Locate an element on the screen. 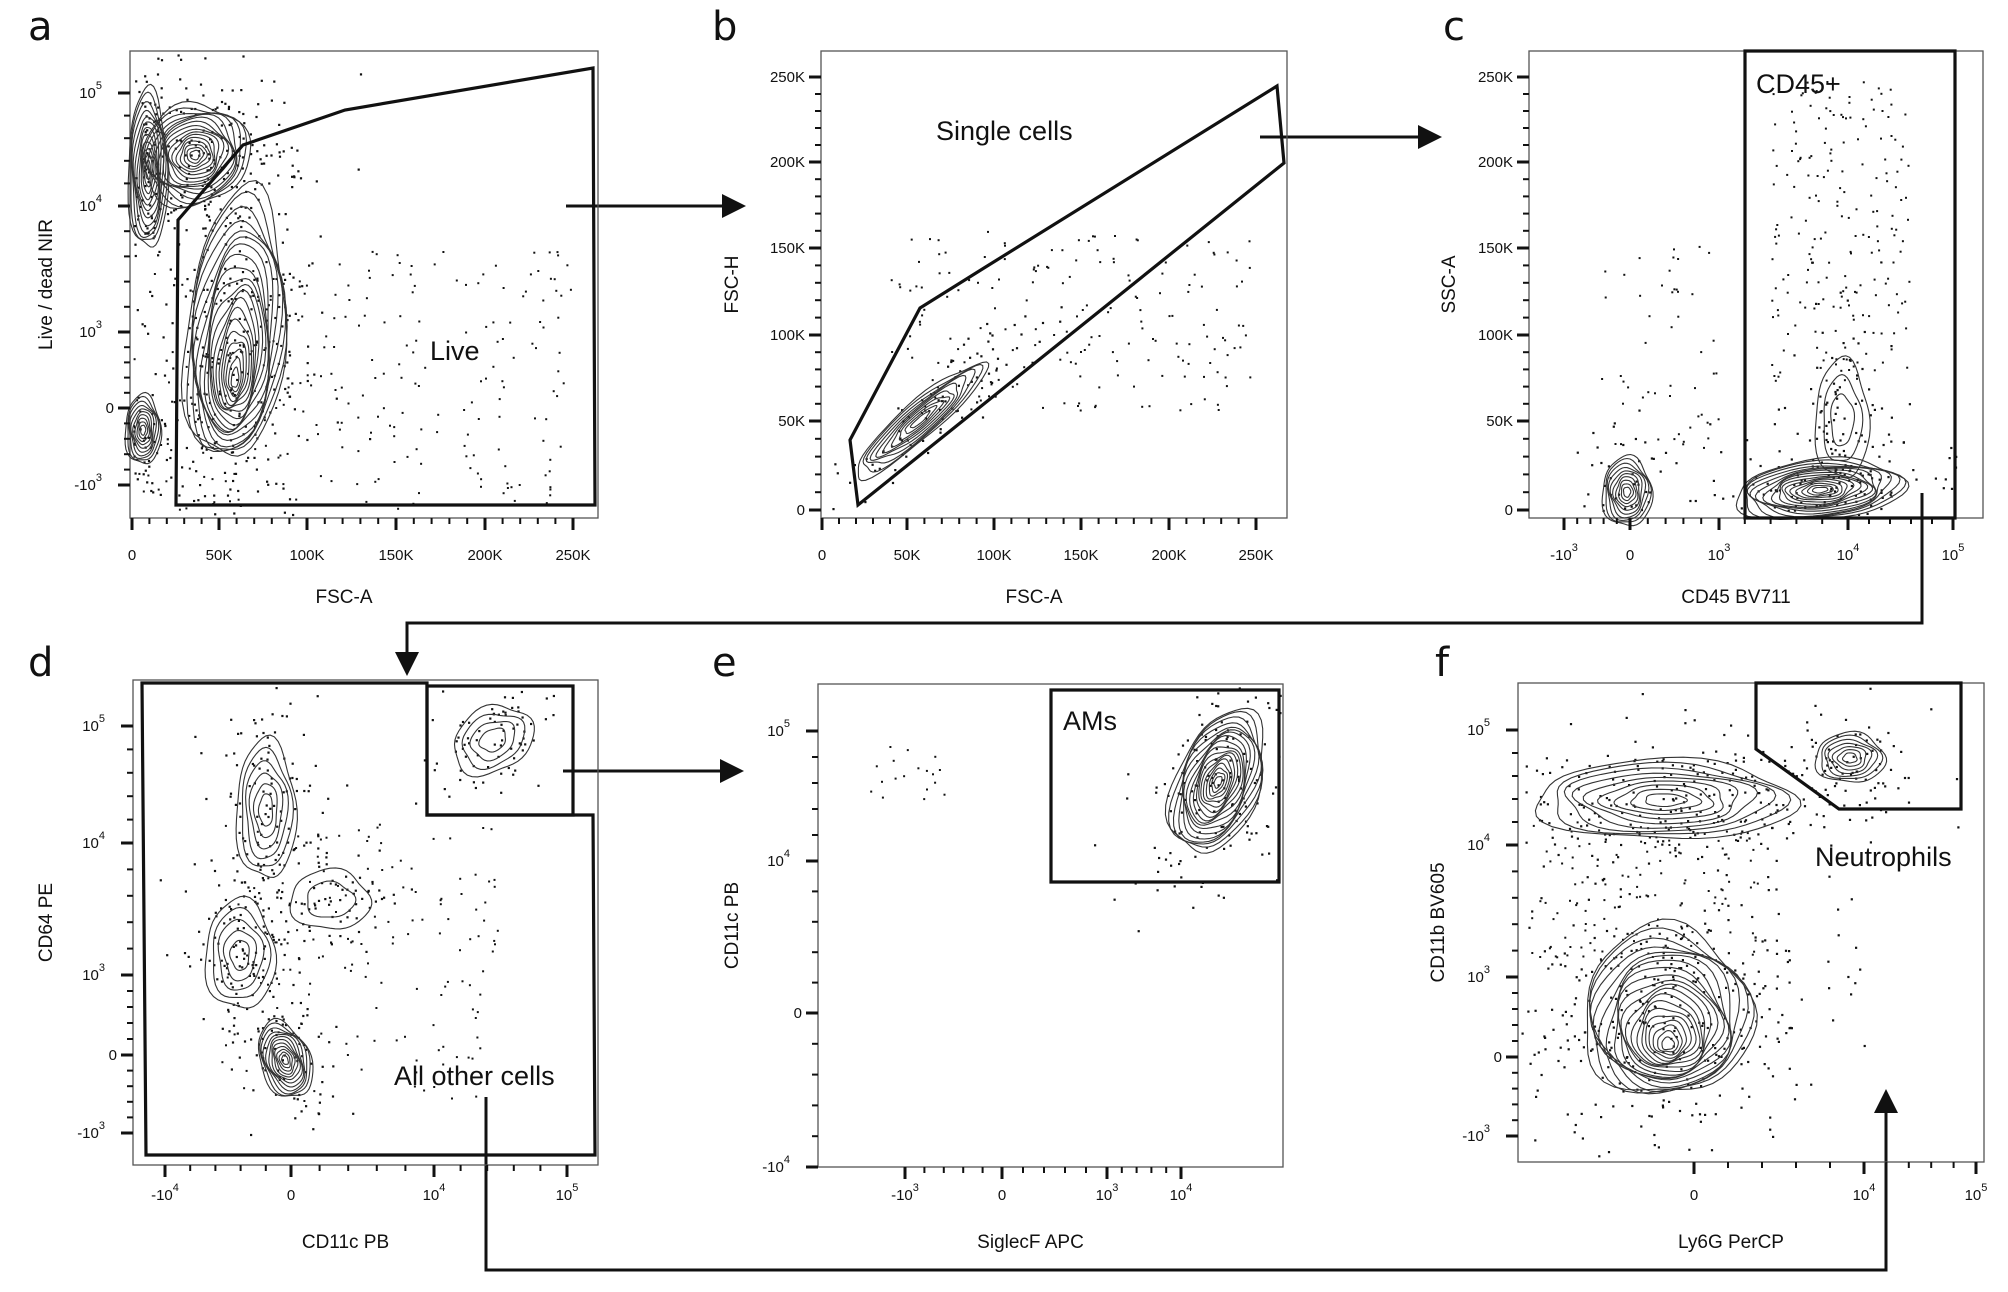  tick-exponent: 3 is located at coordinates (102, 1126).